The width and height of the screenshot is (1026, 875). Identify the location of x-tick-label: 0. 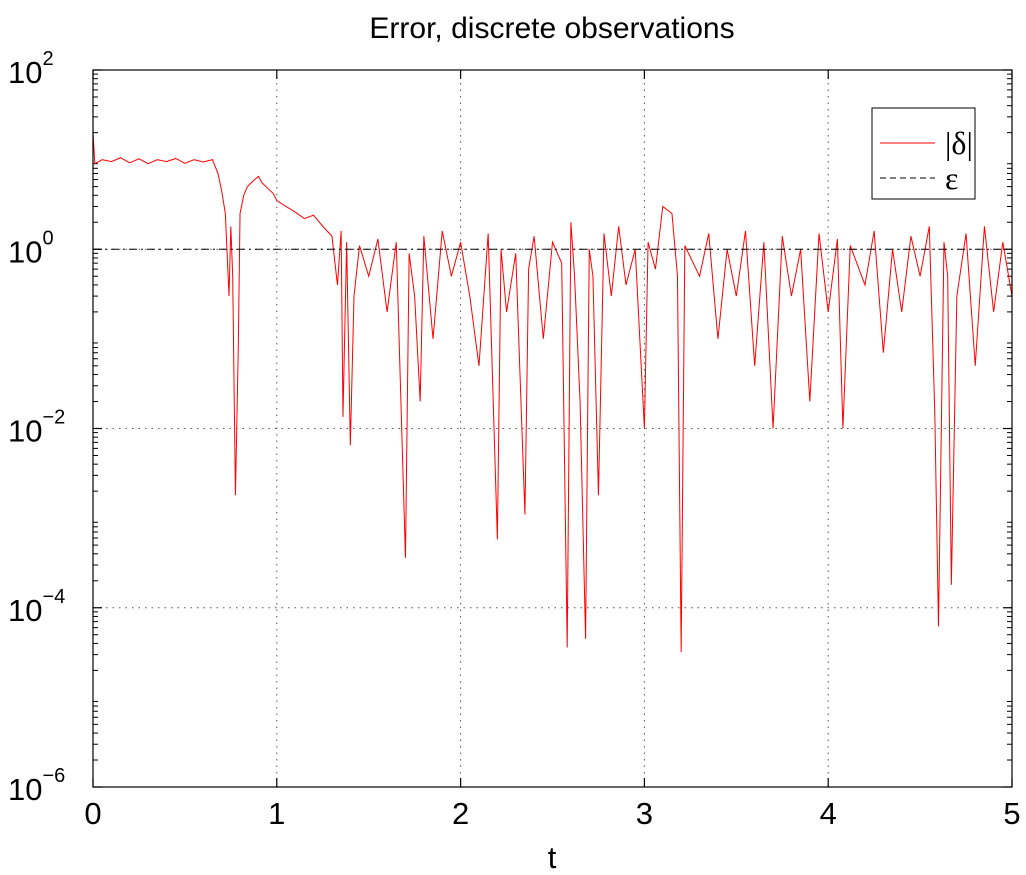
(92, 813).